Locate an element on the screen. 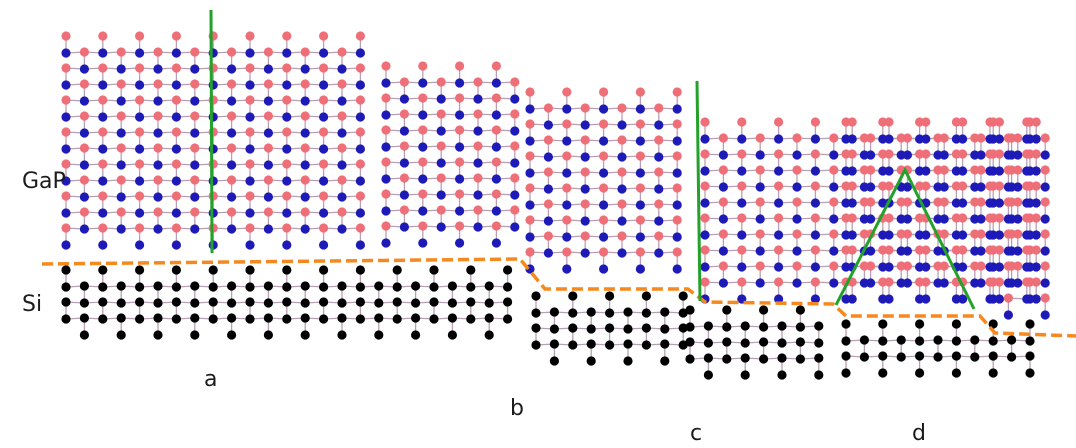 Image resolution: width=1076 pixels, height=448 pixels. case-a-label: a is located at coordinates (211, 379).